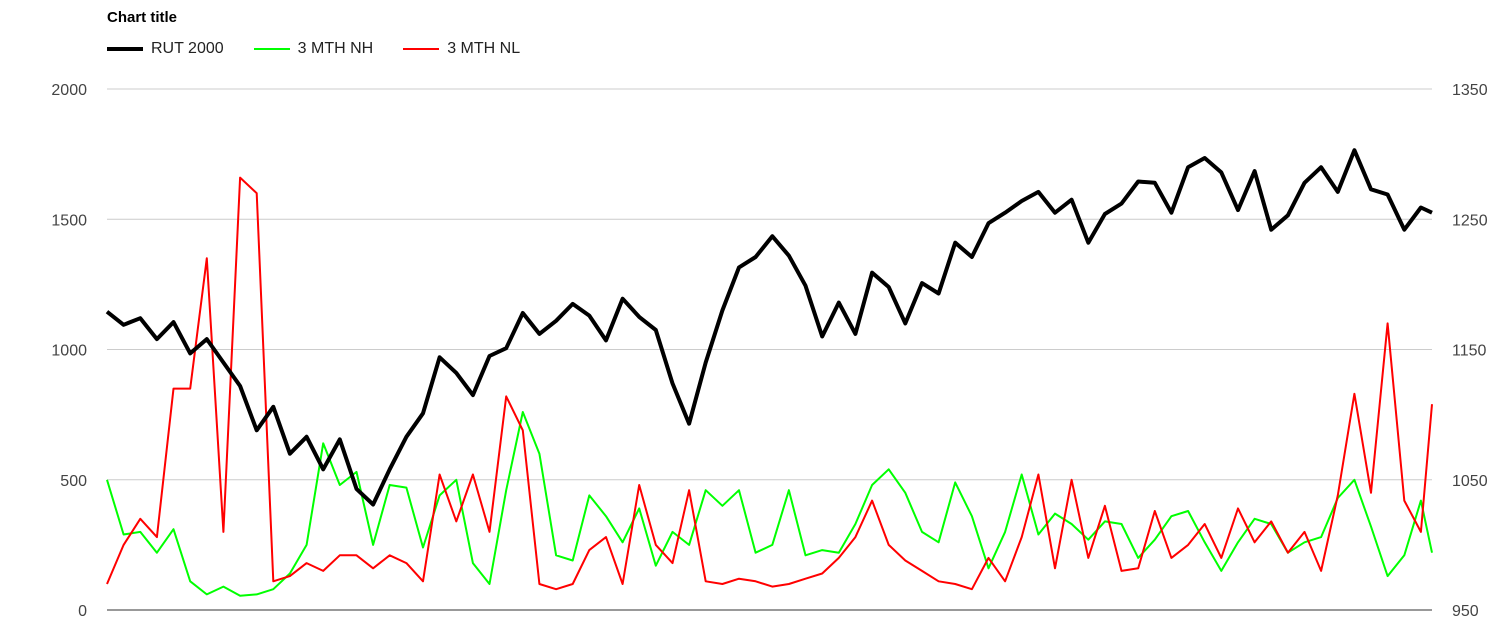 The height and width of the screenshot is (622, 1512). I want to click on y-right-tick-label: 1050, so click(1470, 481).